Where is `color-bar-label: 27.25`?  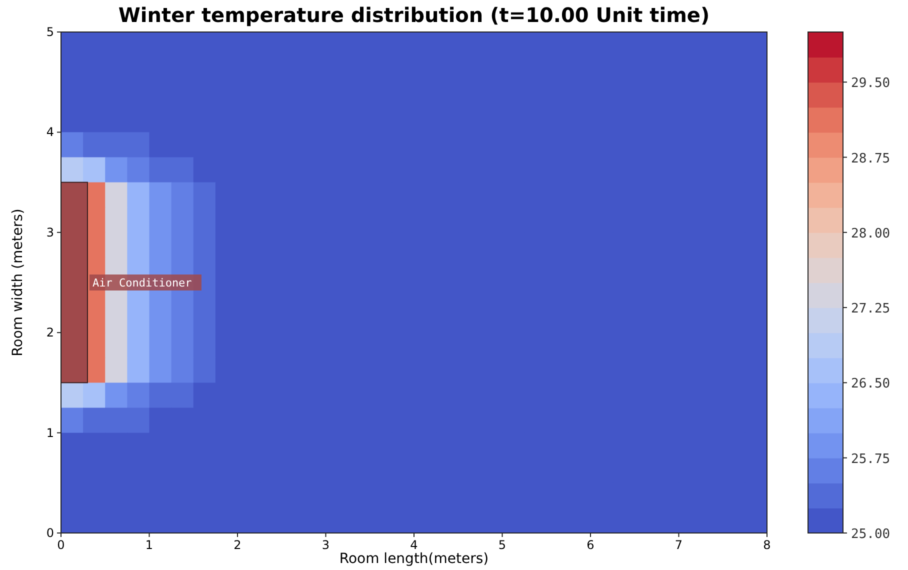 color-bar-label: 27.25 is located at coordinates (870, 309).